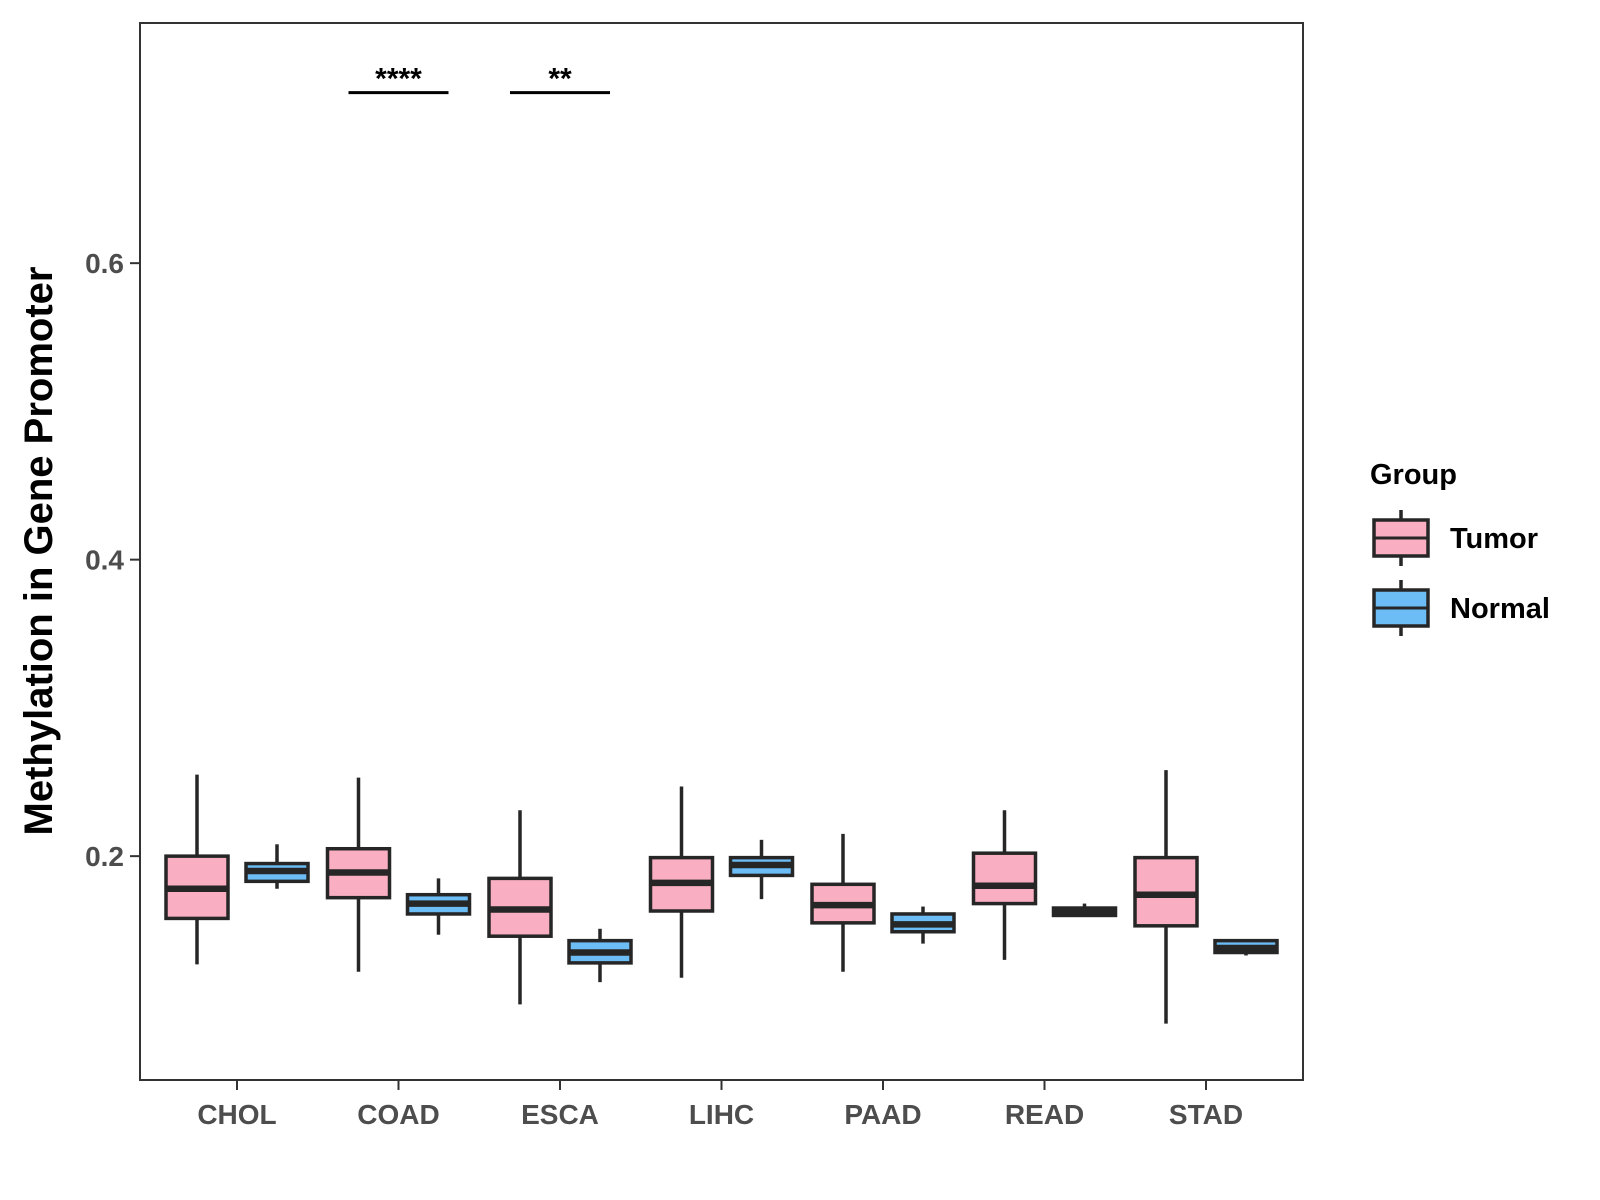 Image resolution: width=1600 pixels, height=1200 pixels. Describe the element at coordinates (1206, 1114) in the screenshot. I see `x-tick-label: STAD` at that location.